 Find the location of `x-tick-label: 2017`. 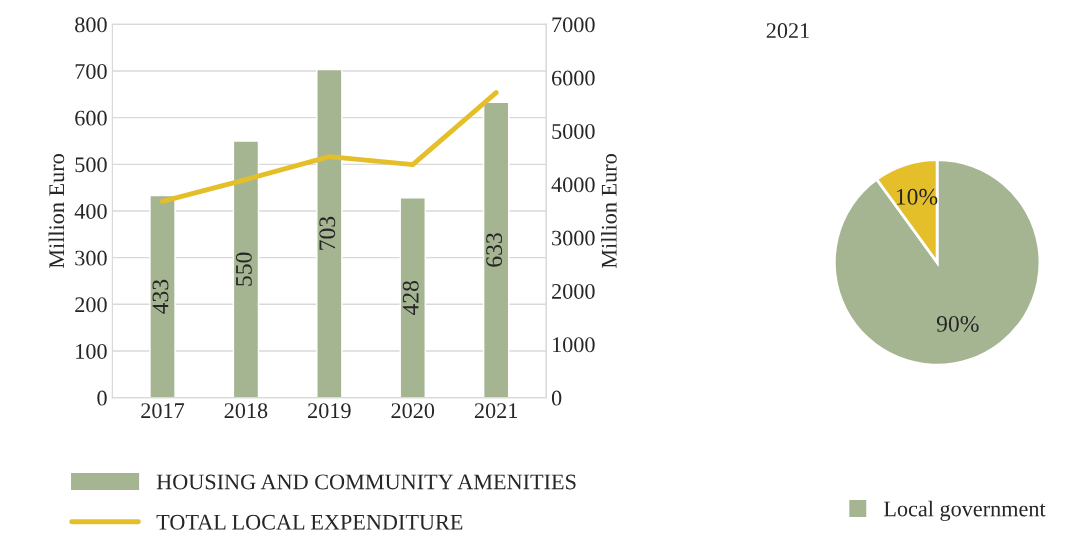

x-tick-label: 2017 is located at coordinates (163, 411).